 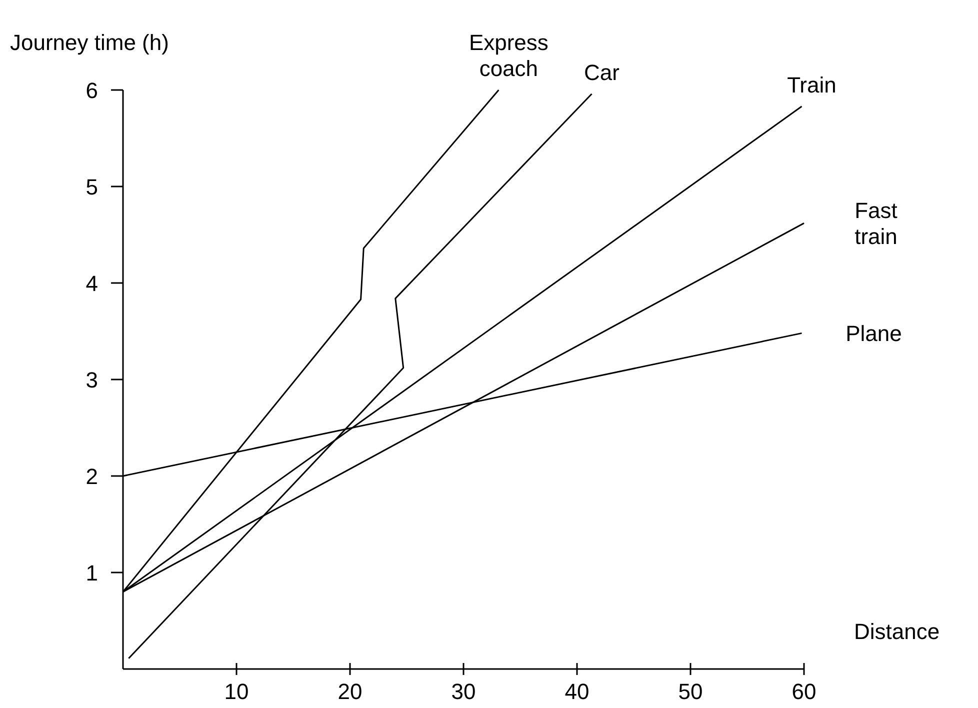 What do you see at coordinates (92, 187) in the screenshot?
I see `y-tick-label: 5` at bounding box center [92, 187].